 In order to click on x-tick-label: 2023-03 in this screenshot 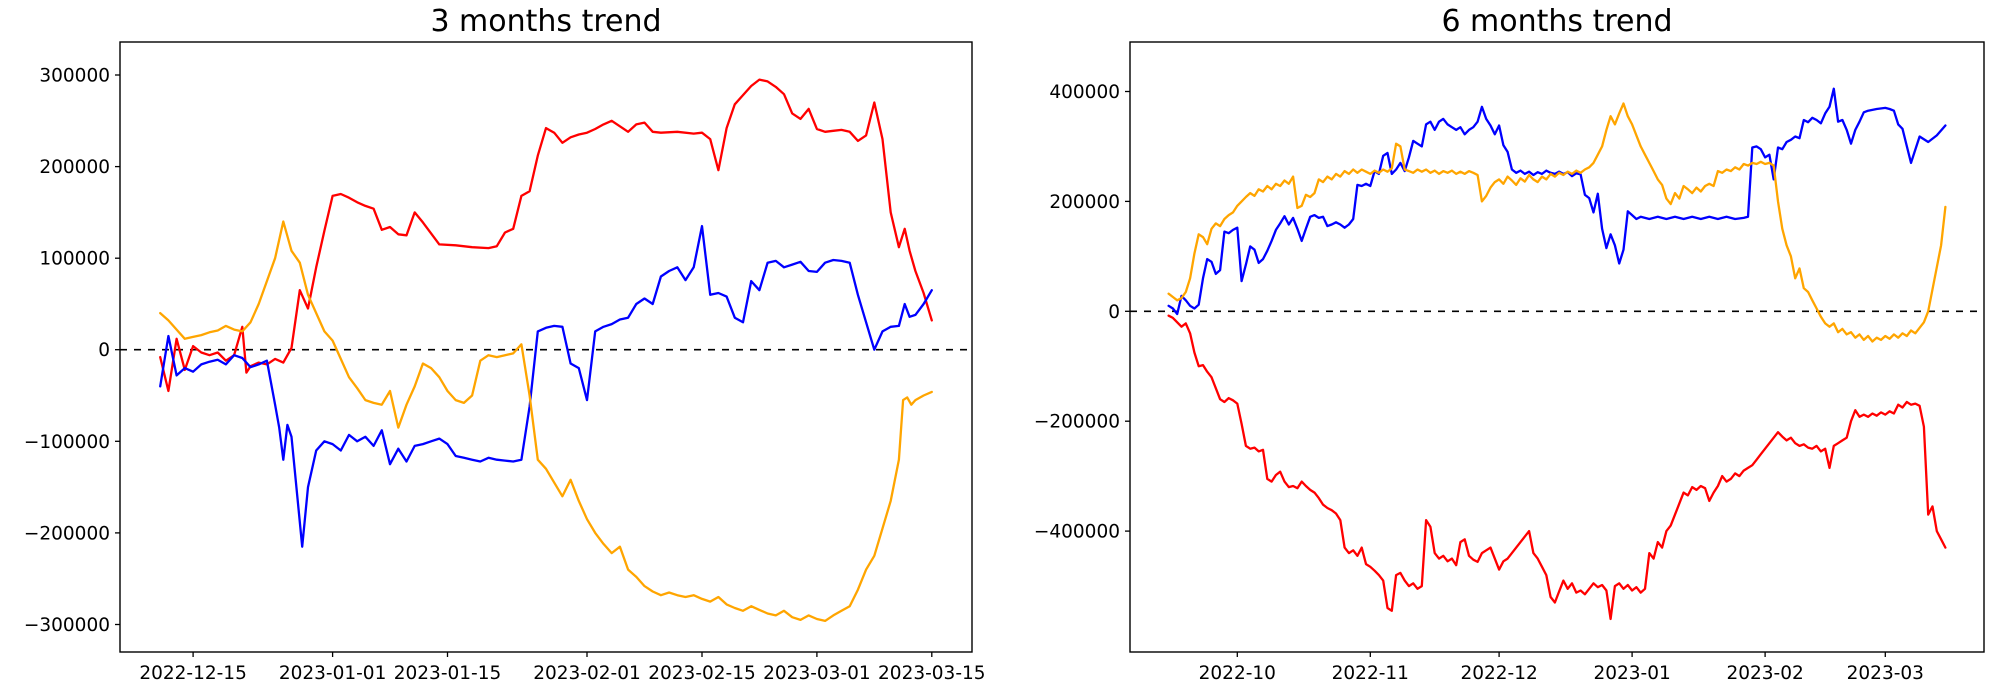, I will do `click(1885, 673)`.